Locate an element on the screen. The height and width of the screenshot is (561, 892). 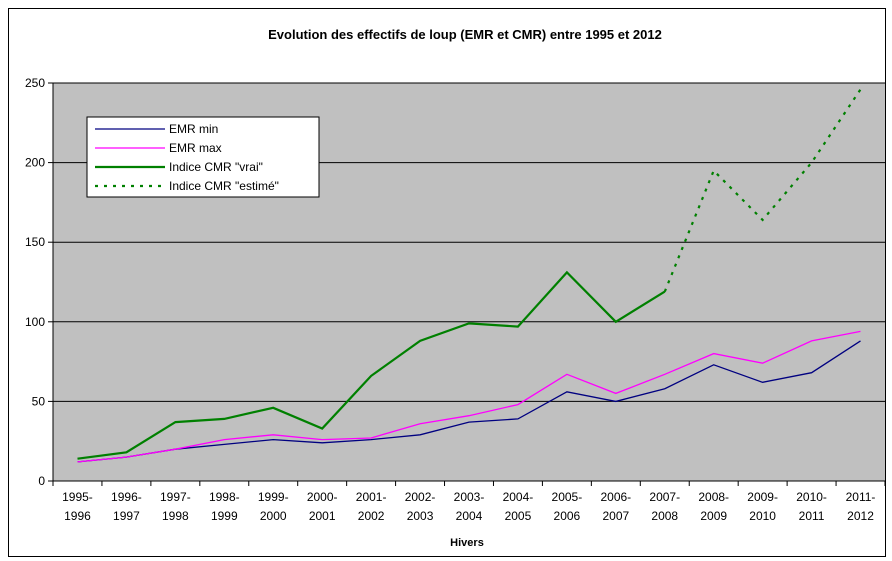
legend-label: Indice CMR "vrai" is located at coordinates (216, 167).